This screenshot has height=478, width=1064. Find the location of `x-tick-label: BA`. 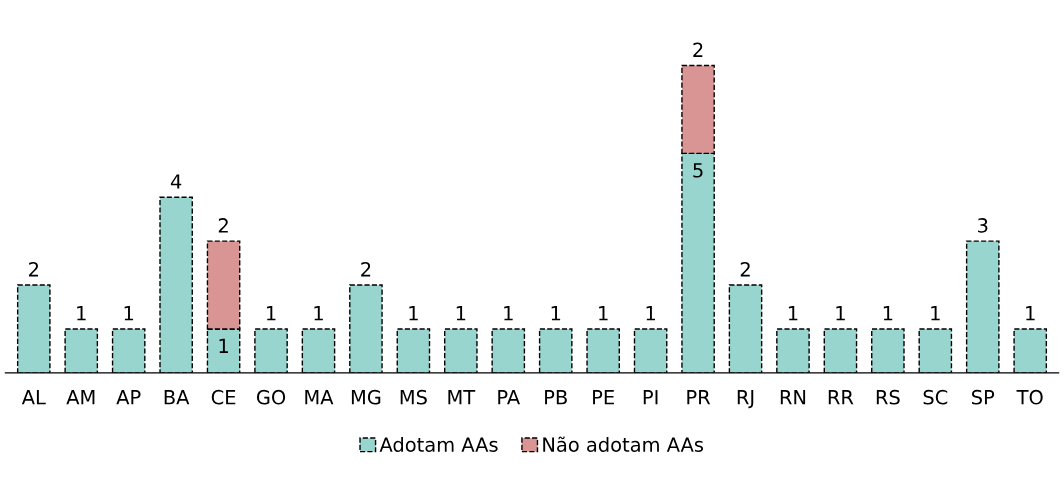

x-tick-label: BA is located at coordinates (177, 397).